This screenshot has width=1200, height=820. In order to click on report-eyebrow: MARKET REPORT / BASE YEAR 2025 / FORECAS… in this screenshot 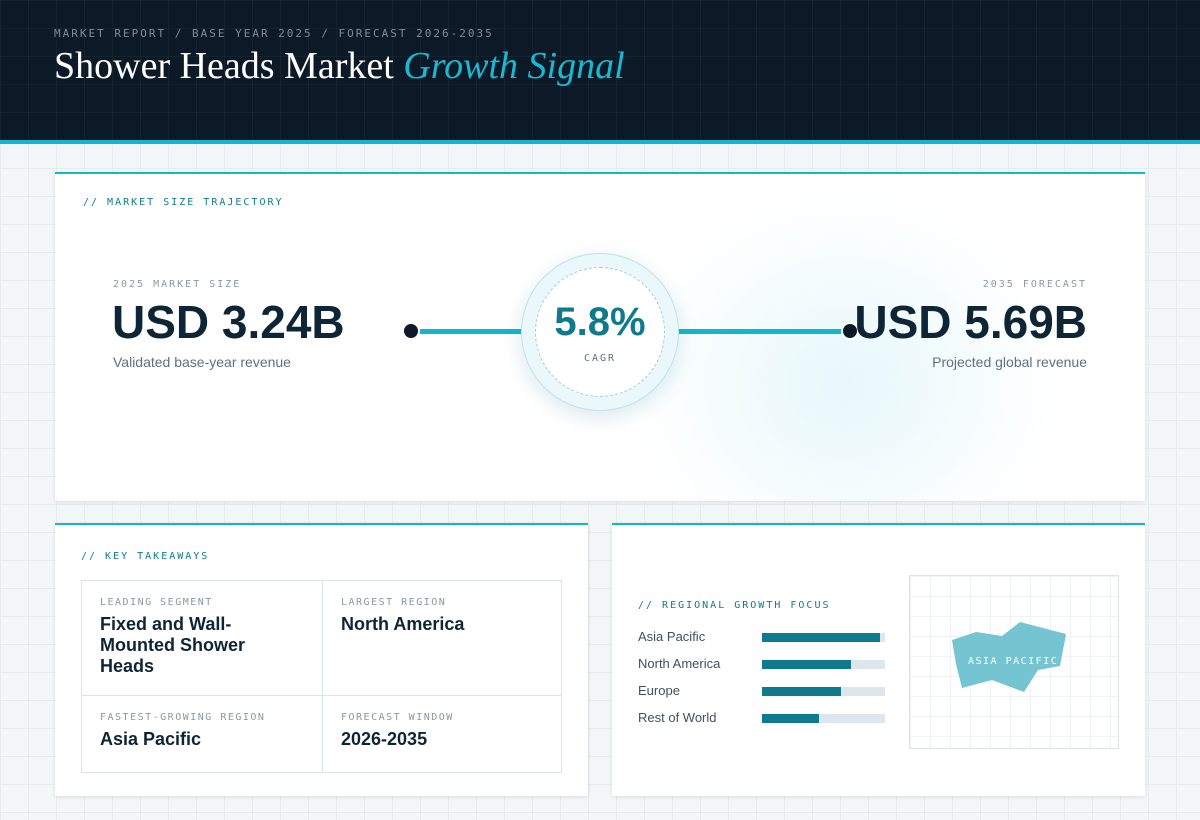, I will do `click(274, 33)`.